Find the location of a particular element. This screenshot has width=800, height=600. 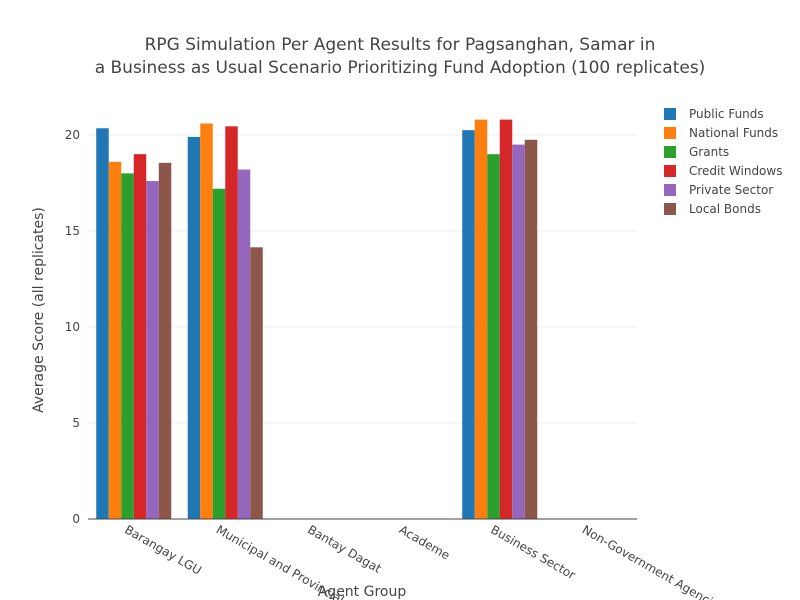

legend-label: Credit Windows is located at coordinates (735, 171).